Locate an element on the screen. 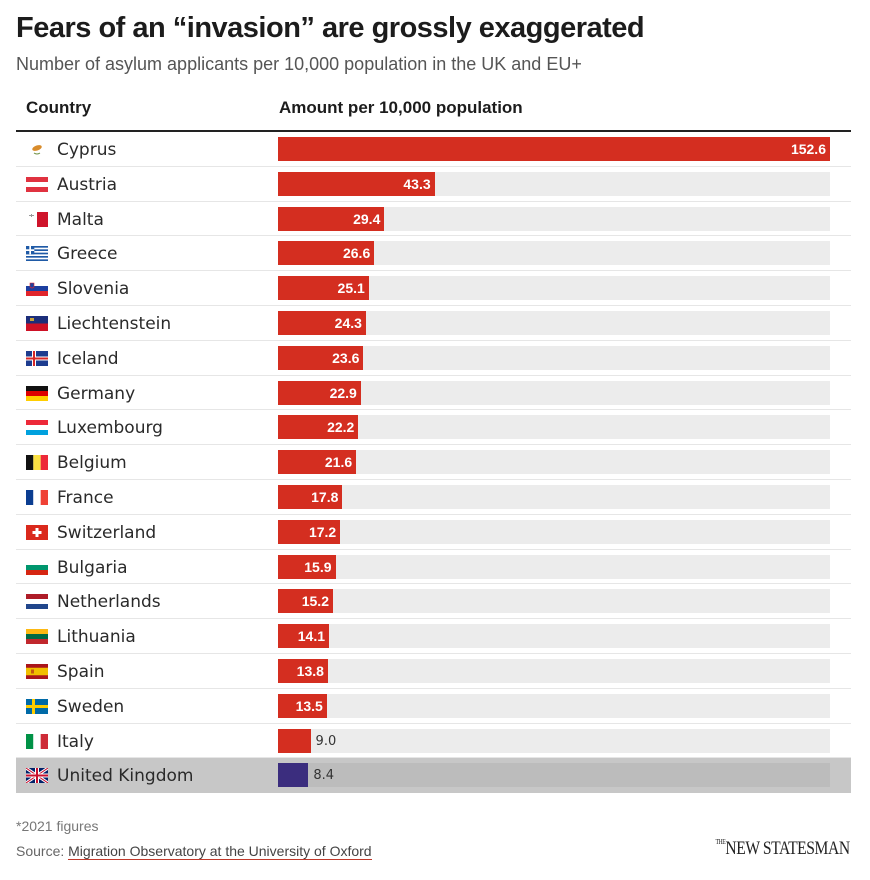 The width and height of the screenshot is (870, 880). table-row-netherlands: Netherlands 15.2 is located at coordinates (433, 602).